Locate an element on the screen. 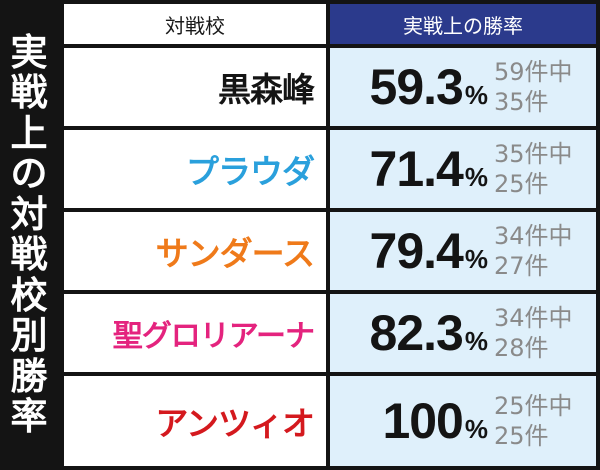  opponent-name: プラウダ is located at coordinates (195, 169).